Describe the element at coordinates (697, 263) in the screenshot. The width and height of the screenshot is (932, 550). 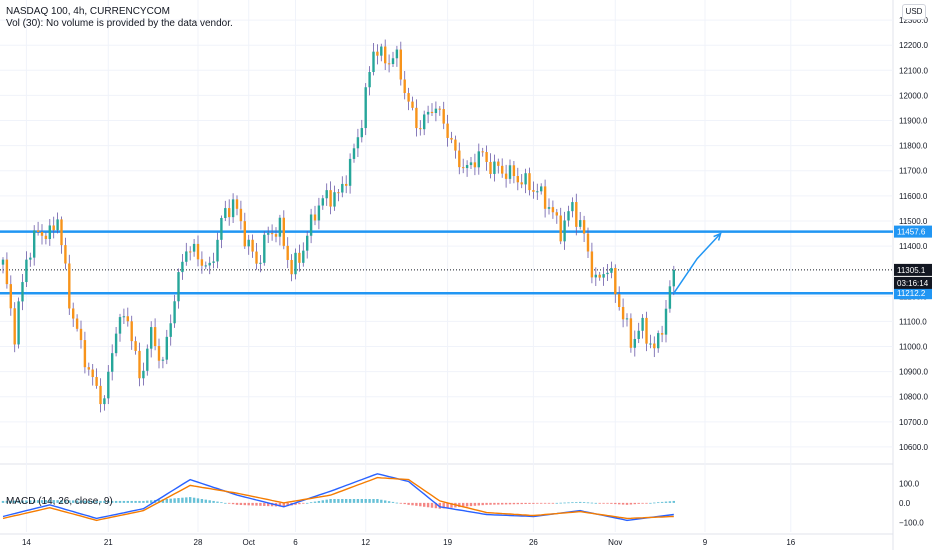
I see `projection-path` at that location.